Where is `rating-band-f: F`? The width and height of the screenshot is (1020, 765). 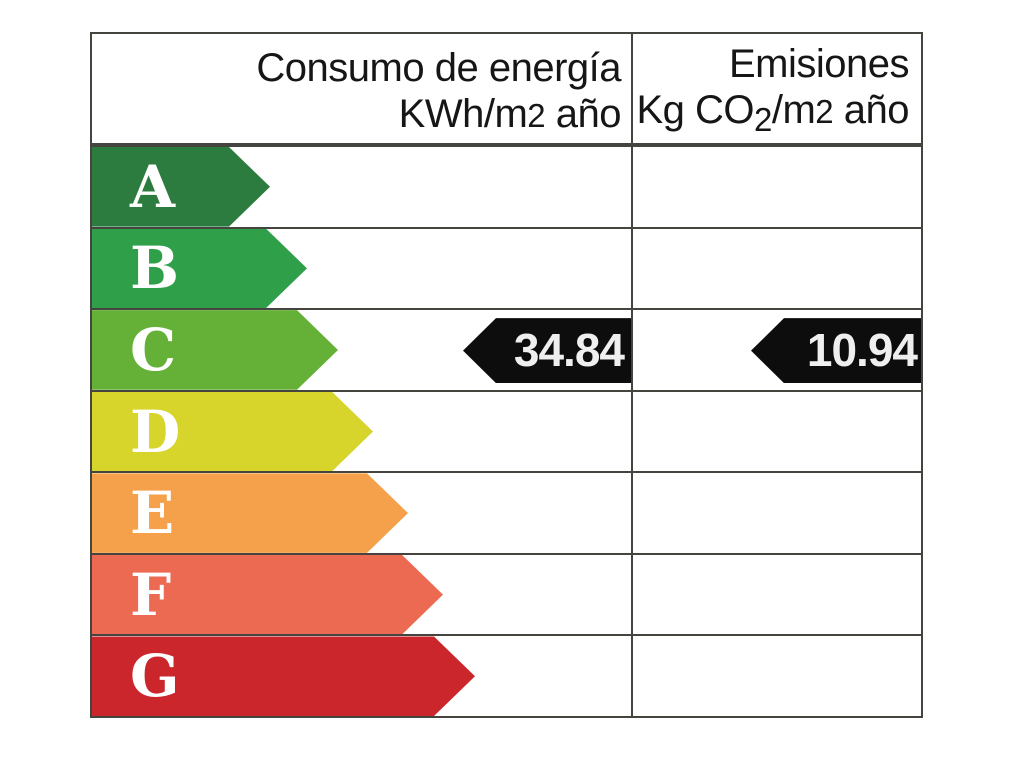 rating-band-f: F is located at coordinates (267, 595).